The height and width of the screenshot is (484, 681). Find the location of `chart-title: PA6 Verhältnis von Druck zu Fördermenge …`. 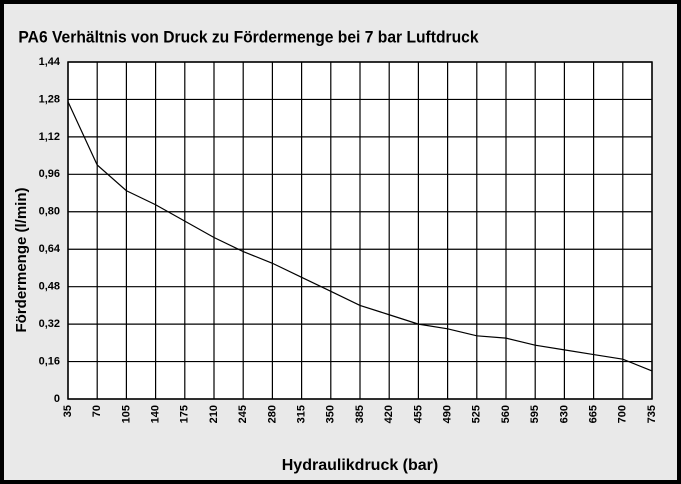

chart-title: PA6 Verhältnis von Druck zu Fördermenge … is located at coordinates (248, 37).